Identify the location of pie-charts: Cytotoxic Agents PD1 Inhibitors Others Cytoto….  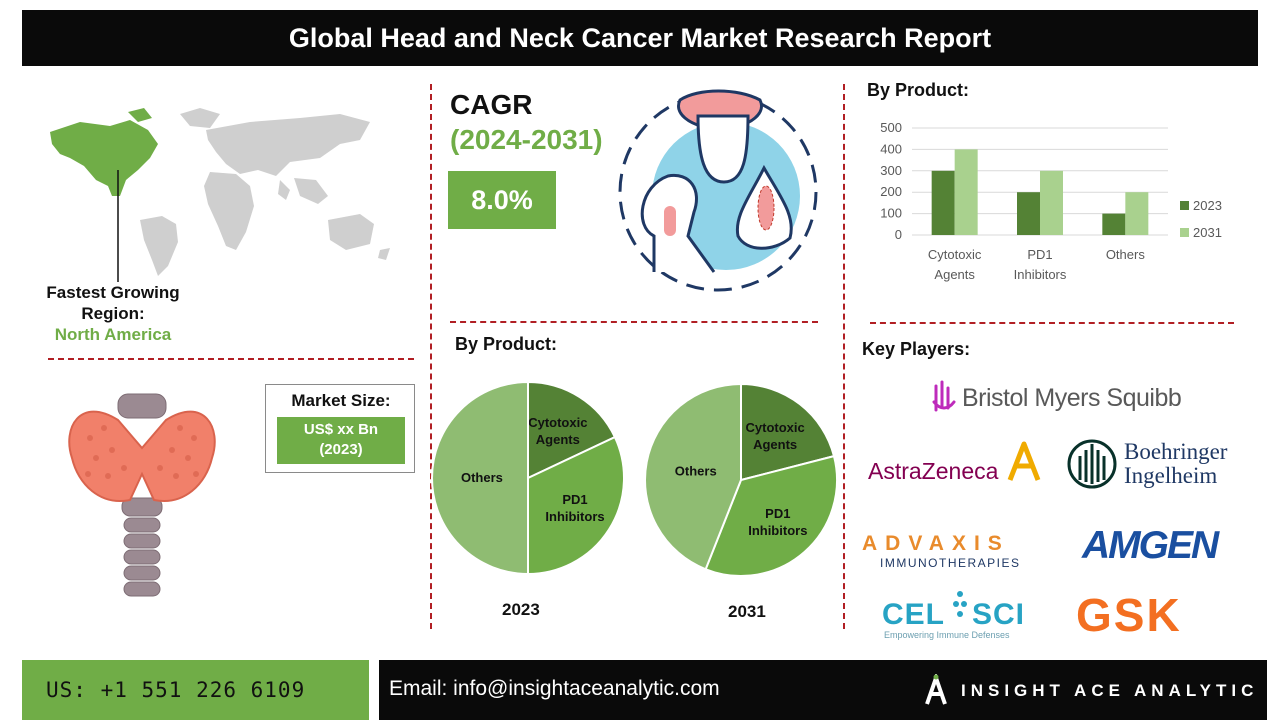
(634, 478).